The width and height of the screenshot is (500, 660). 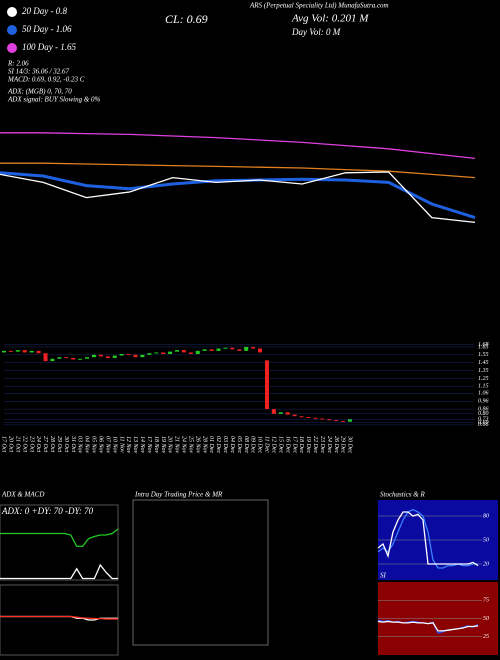 What do you see at coordinates (218, 444) in the screenshot?
I see `x-tick-label: 02 Dec` at bounding box center [218, 444].